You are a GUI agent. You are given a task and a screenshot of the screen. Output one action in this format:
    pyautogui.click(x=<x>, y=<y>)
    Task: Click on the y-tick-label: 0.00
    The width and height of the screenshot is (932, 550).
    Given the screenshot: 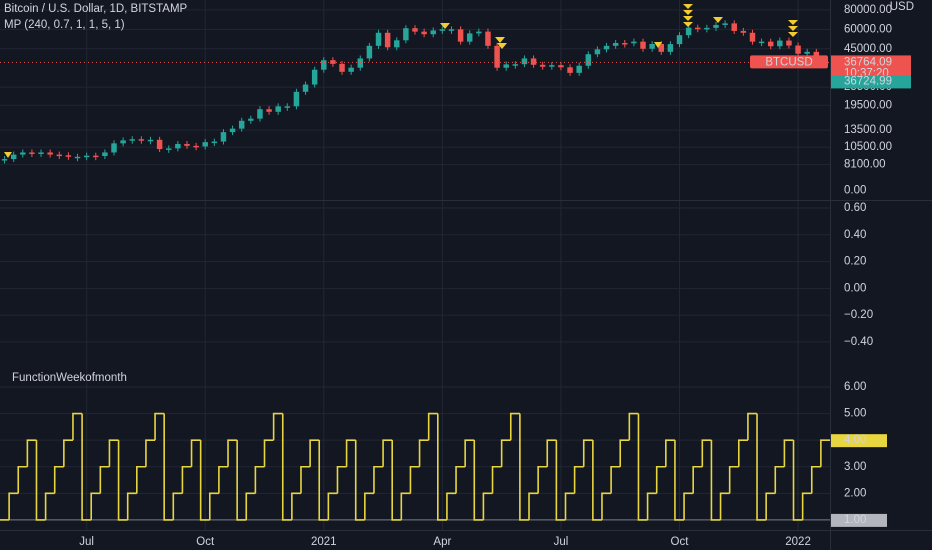 What is the action you would take?
    pyautogui.click(x=855, y=288)
    